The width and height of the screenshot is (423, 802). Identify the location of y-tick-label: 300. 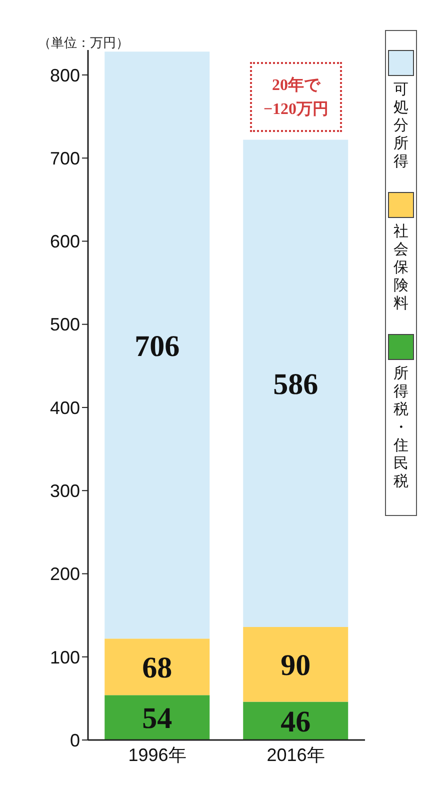
(65, 490).